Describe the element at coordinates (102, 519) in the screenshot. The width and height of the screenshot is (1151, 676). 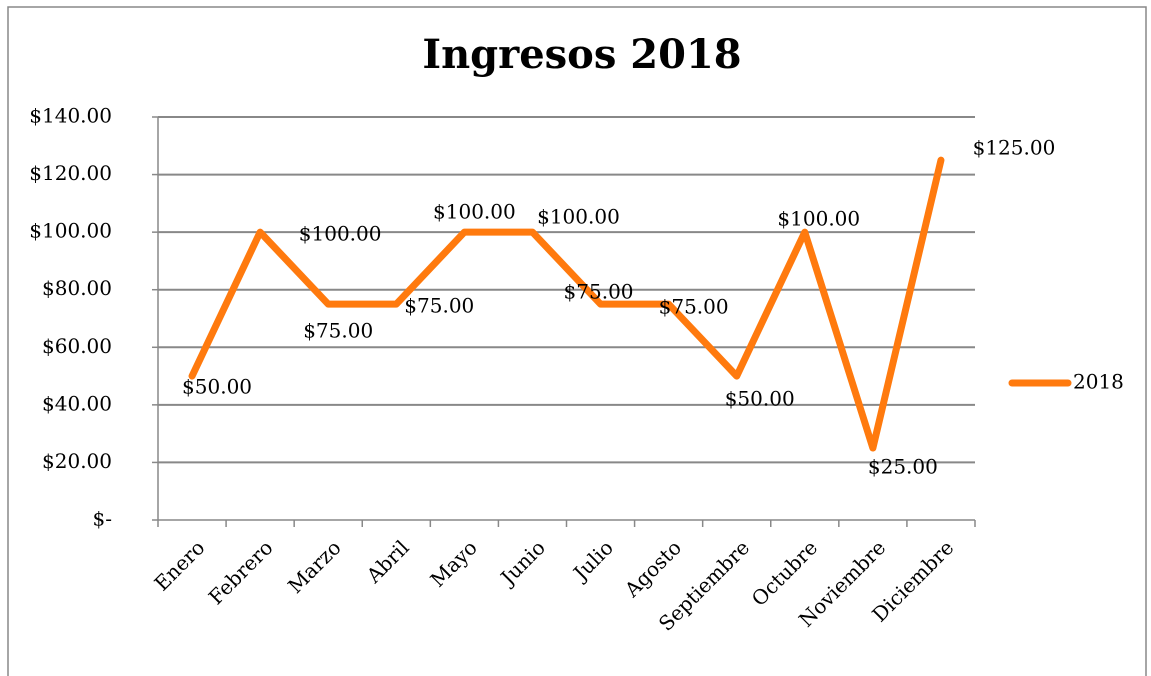
I see `y-tick-label: $-` at that location.